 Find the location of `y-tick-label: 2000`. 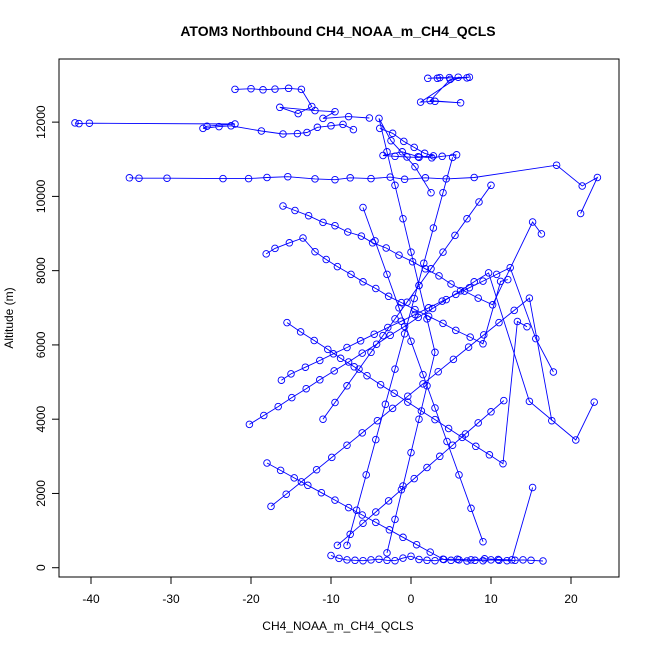

y-tick-label: 2000 is located at coordinates (41, 493).